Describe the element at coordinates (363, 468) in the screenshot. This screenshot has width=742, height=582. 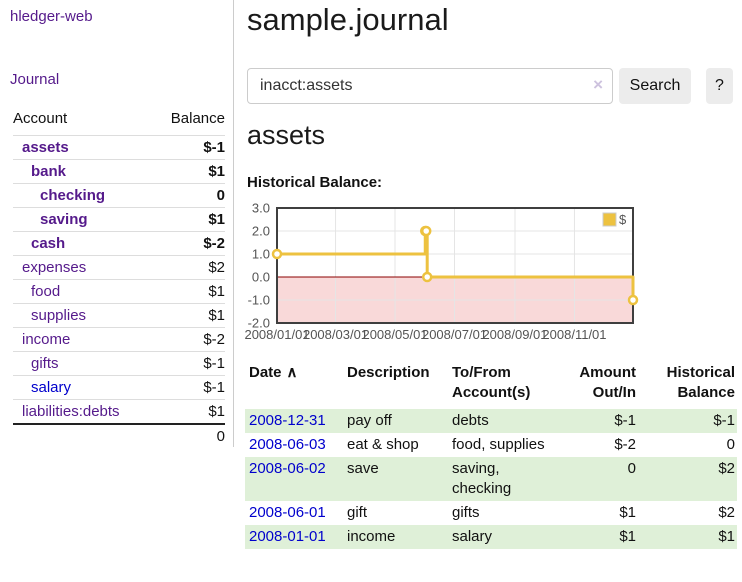
I see `transaction-description: save` at that location.